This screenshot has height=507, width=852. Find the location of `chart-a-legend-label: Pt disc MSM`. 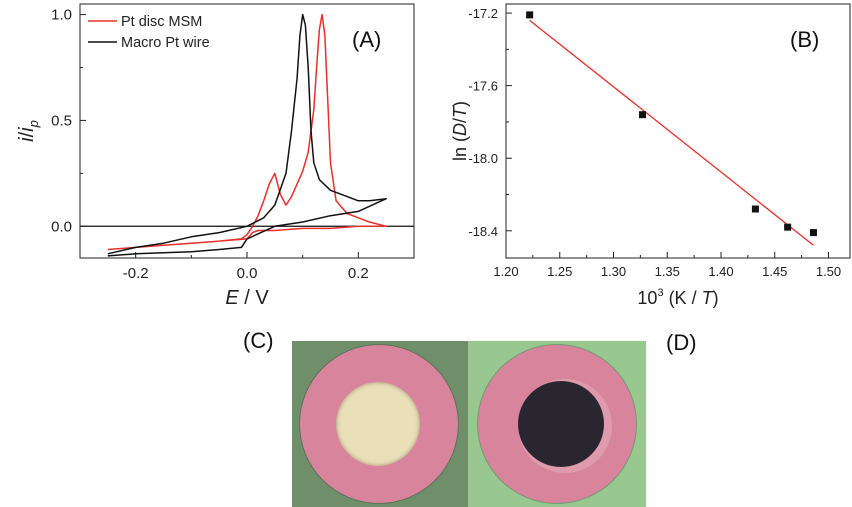

chart-a-legend-label: Pt disc MSM is located at coordinates (161, 22).